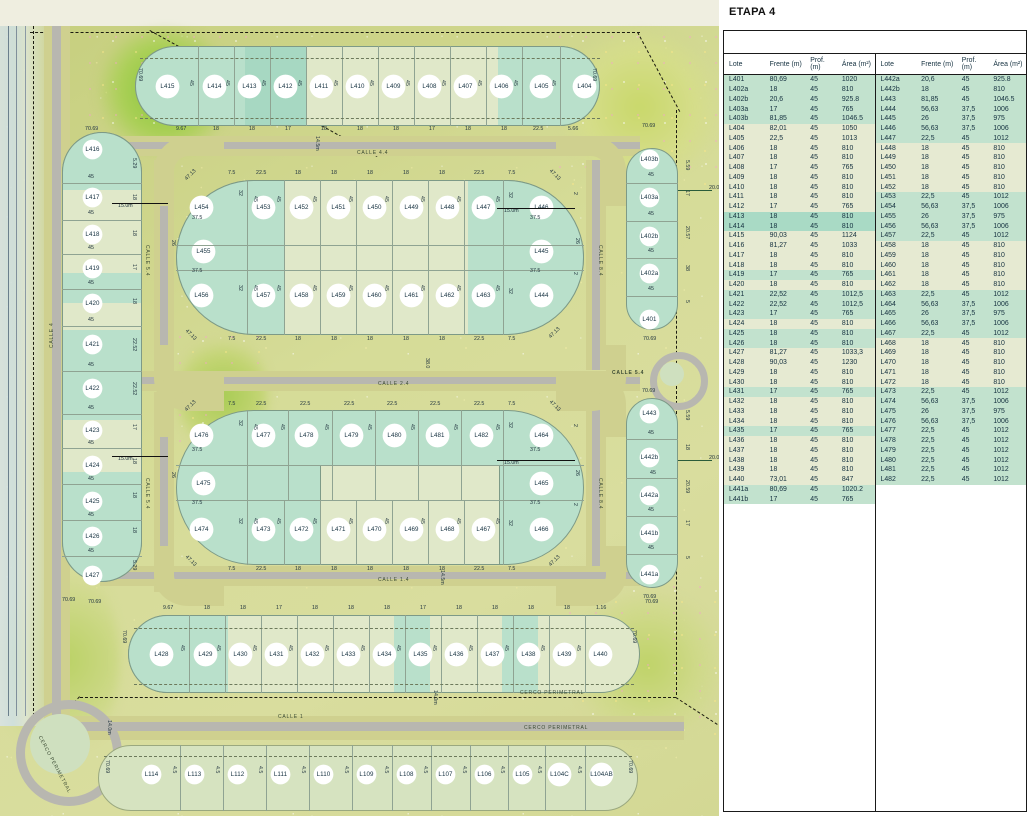 This screenshot has width=1031, height=816. Describe the element at coordinates (649, 533) in the screenshot. I see `lot-L441b: L441b` at that location.